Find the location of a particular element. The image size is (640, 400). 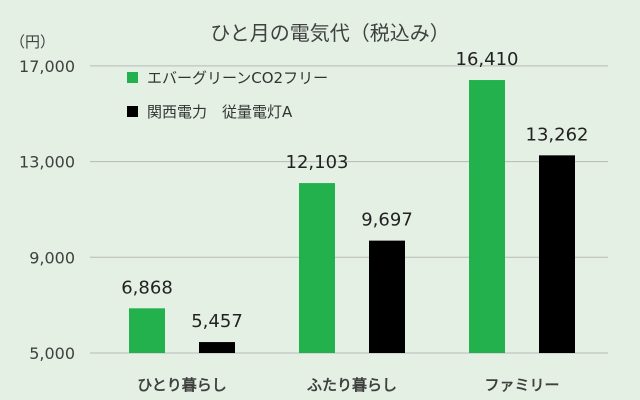

legend: エバーグリーンCO2フリー 関西電力 従量電灯A is located at coordinates (227, 95).